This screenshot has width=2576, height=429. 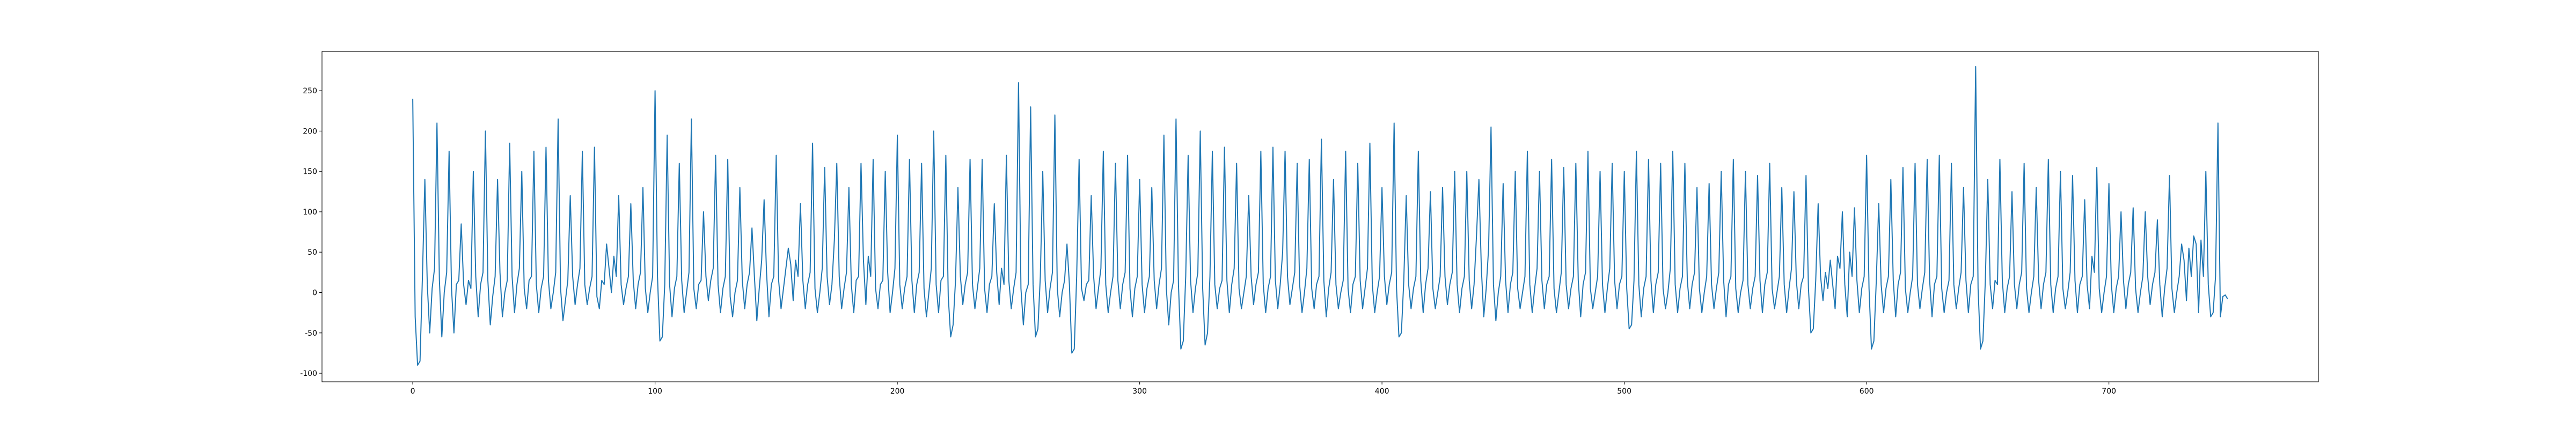 I want to click on x-tick-label: 300, so click(x=1139, y=391).